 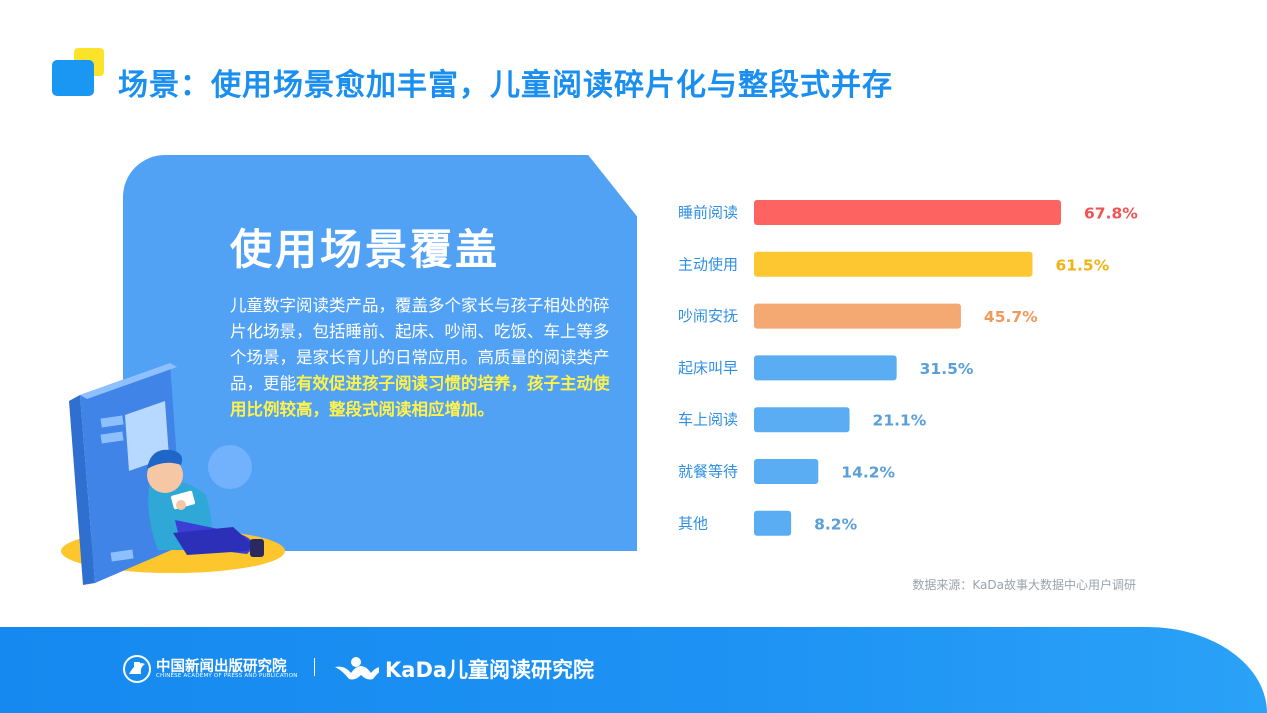 I want to click on category-label: 吵闹安抚, so click(x=708, y=316).